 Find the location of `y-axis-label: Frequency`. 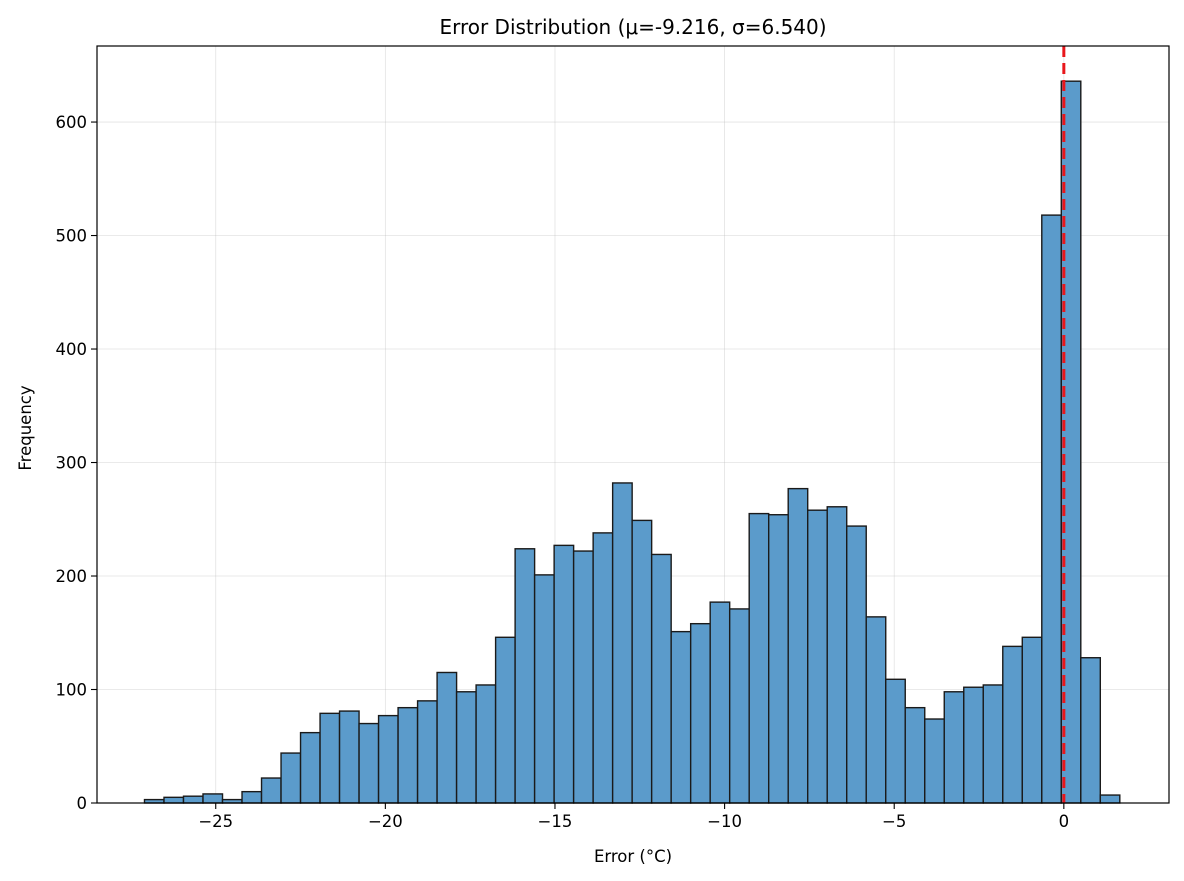

y-axis-label: Frequency is located at coordinates (25, 427).